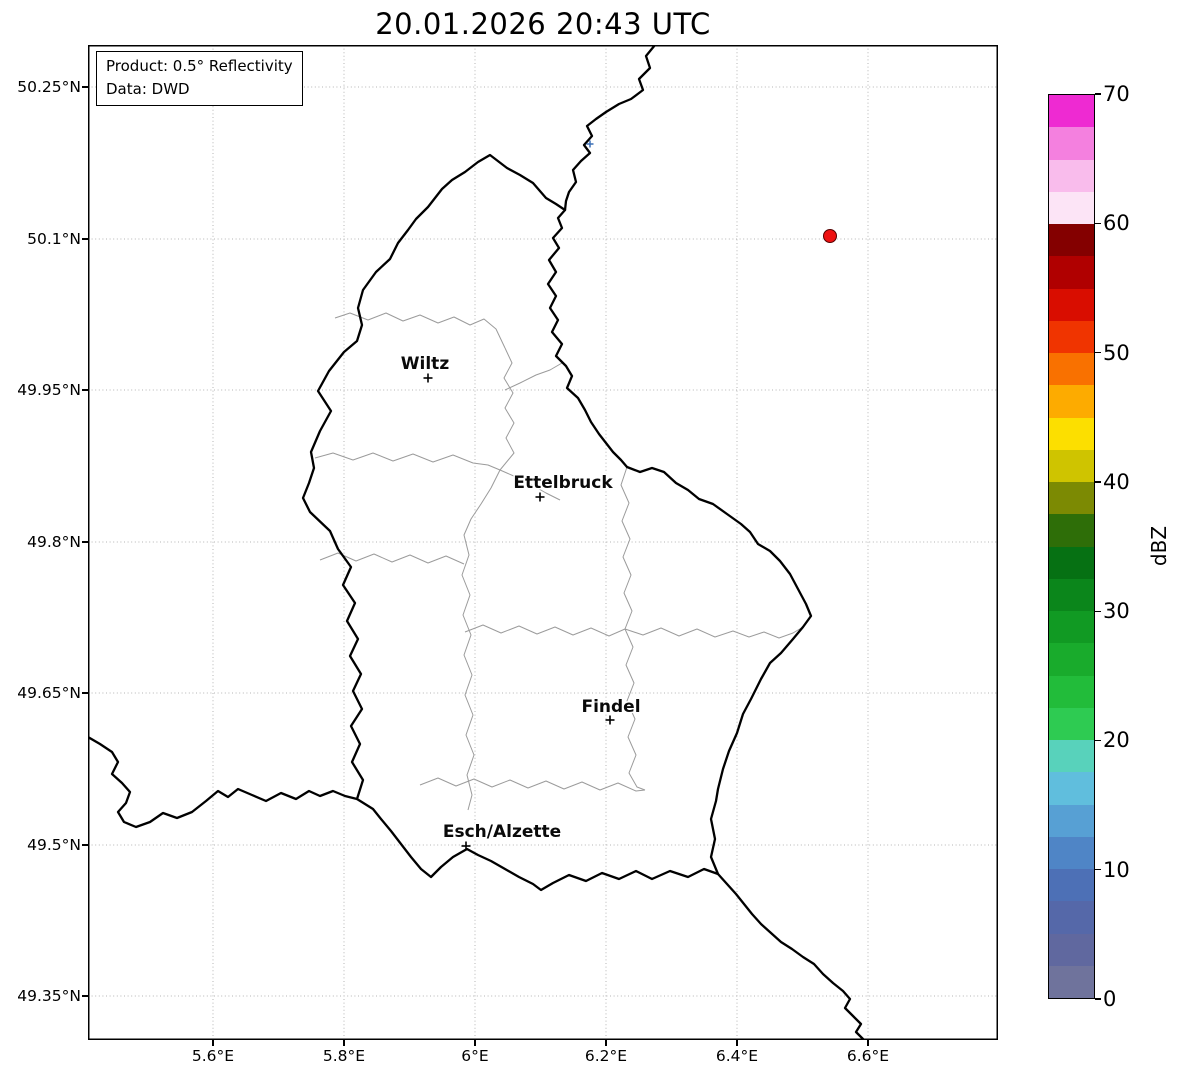  What do you see at coordinates (213, 1056) in the screenshot?
I see `x-tick-label: 5.6°E` at bounding box center [213, 1056].